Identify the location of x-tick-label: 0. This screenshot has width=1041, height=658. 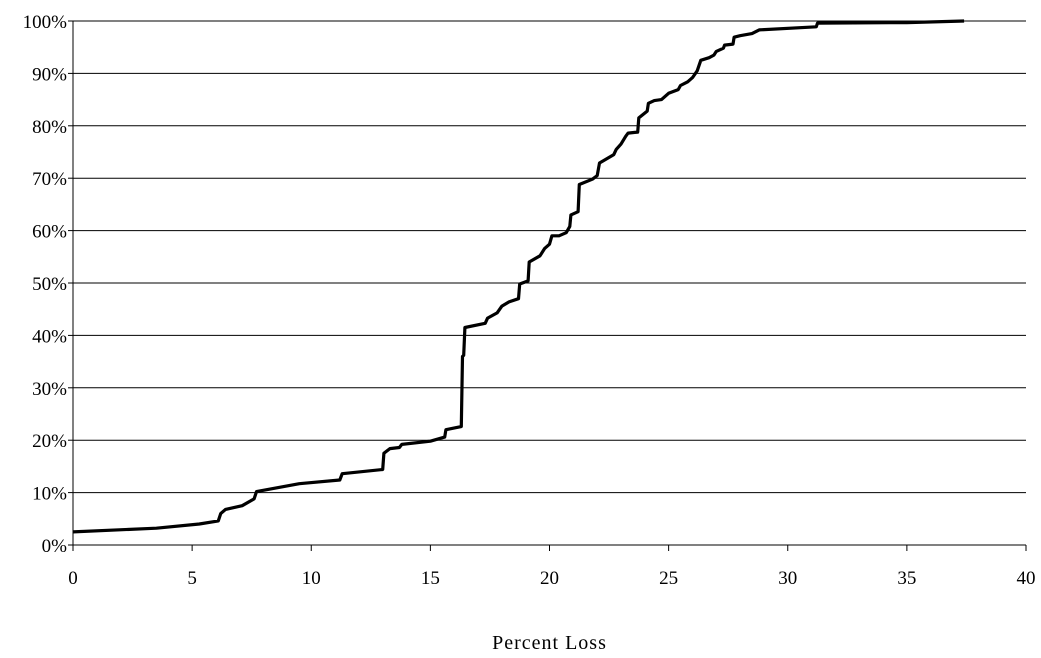
(73, 578).